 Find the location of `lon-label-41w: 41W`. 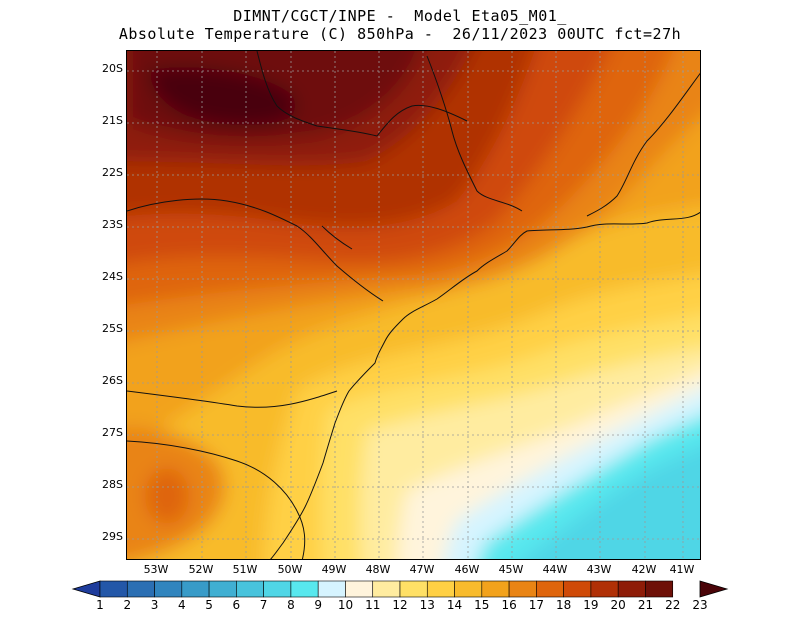

lon-label-41w: 41W is located at coordinates (682, 569).